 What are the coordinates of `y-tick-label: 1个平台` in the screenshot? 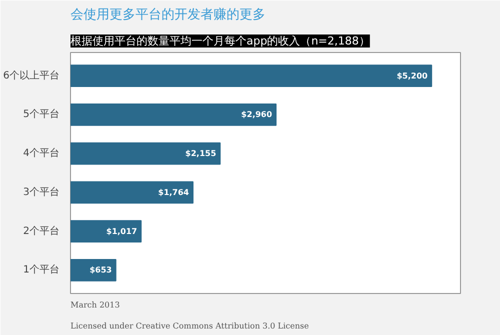 It's located at (41, 270).